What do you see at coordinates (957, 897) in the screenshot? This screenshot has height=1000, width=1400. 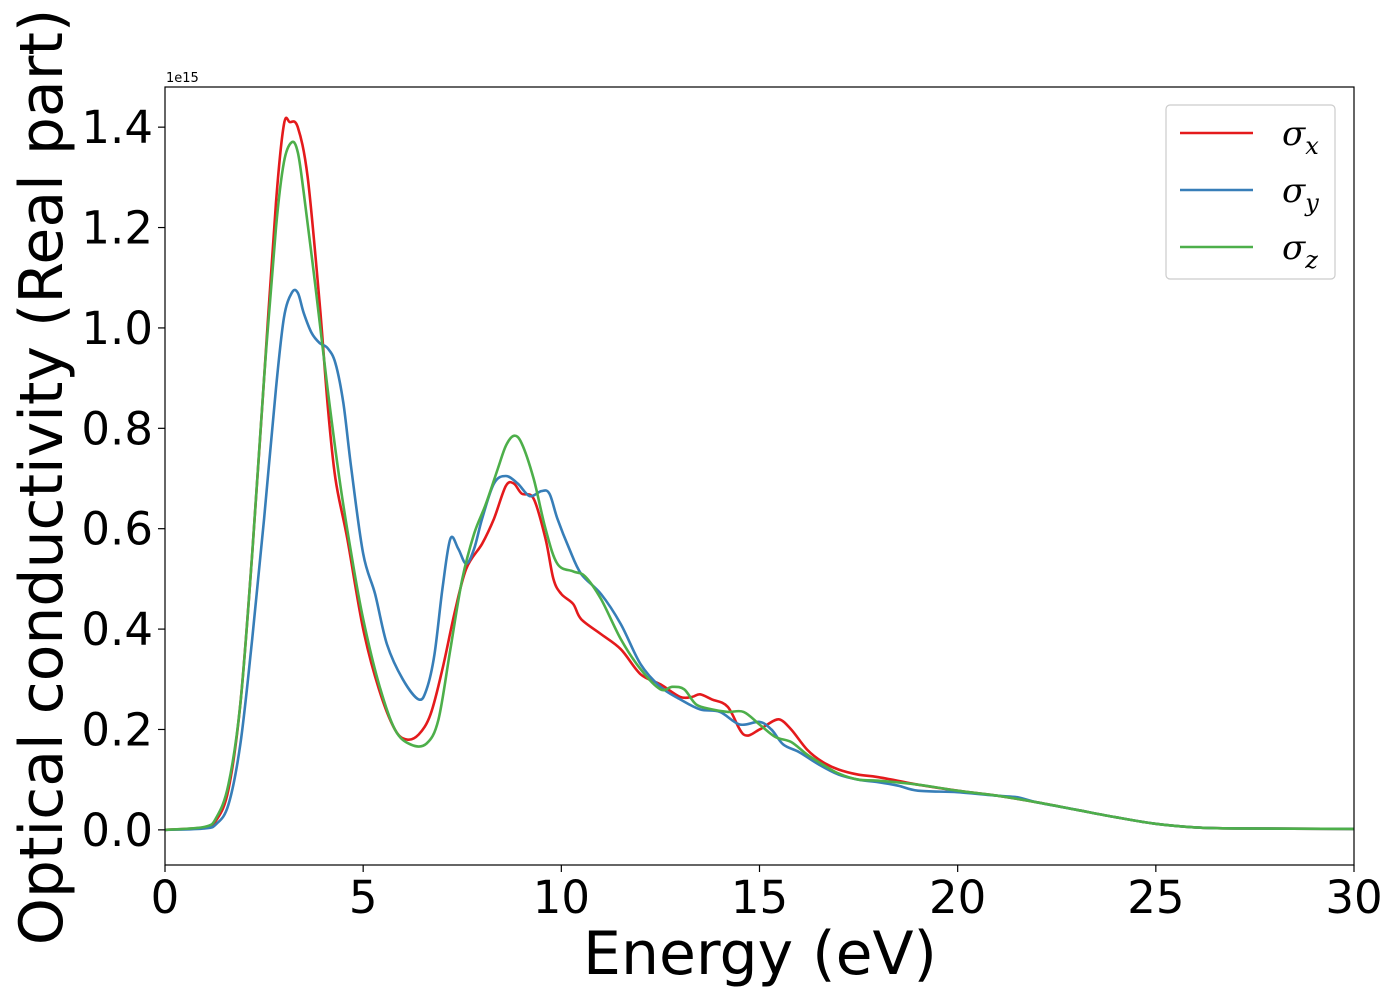 I see `x-tick-label: 20` at bounding box center [957, 897].